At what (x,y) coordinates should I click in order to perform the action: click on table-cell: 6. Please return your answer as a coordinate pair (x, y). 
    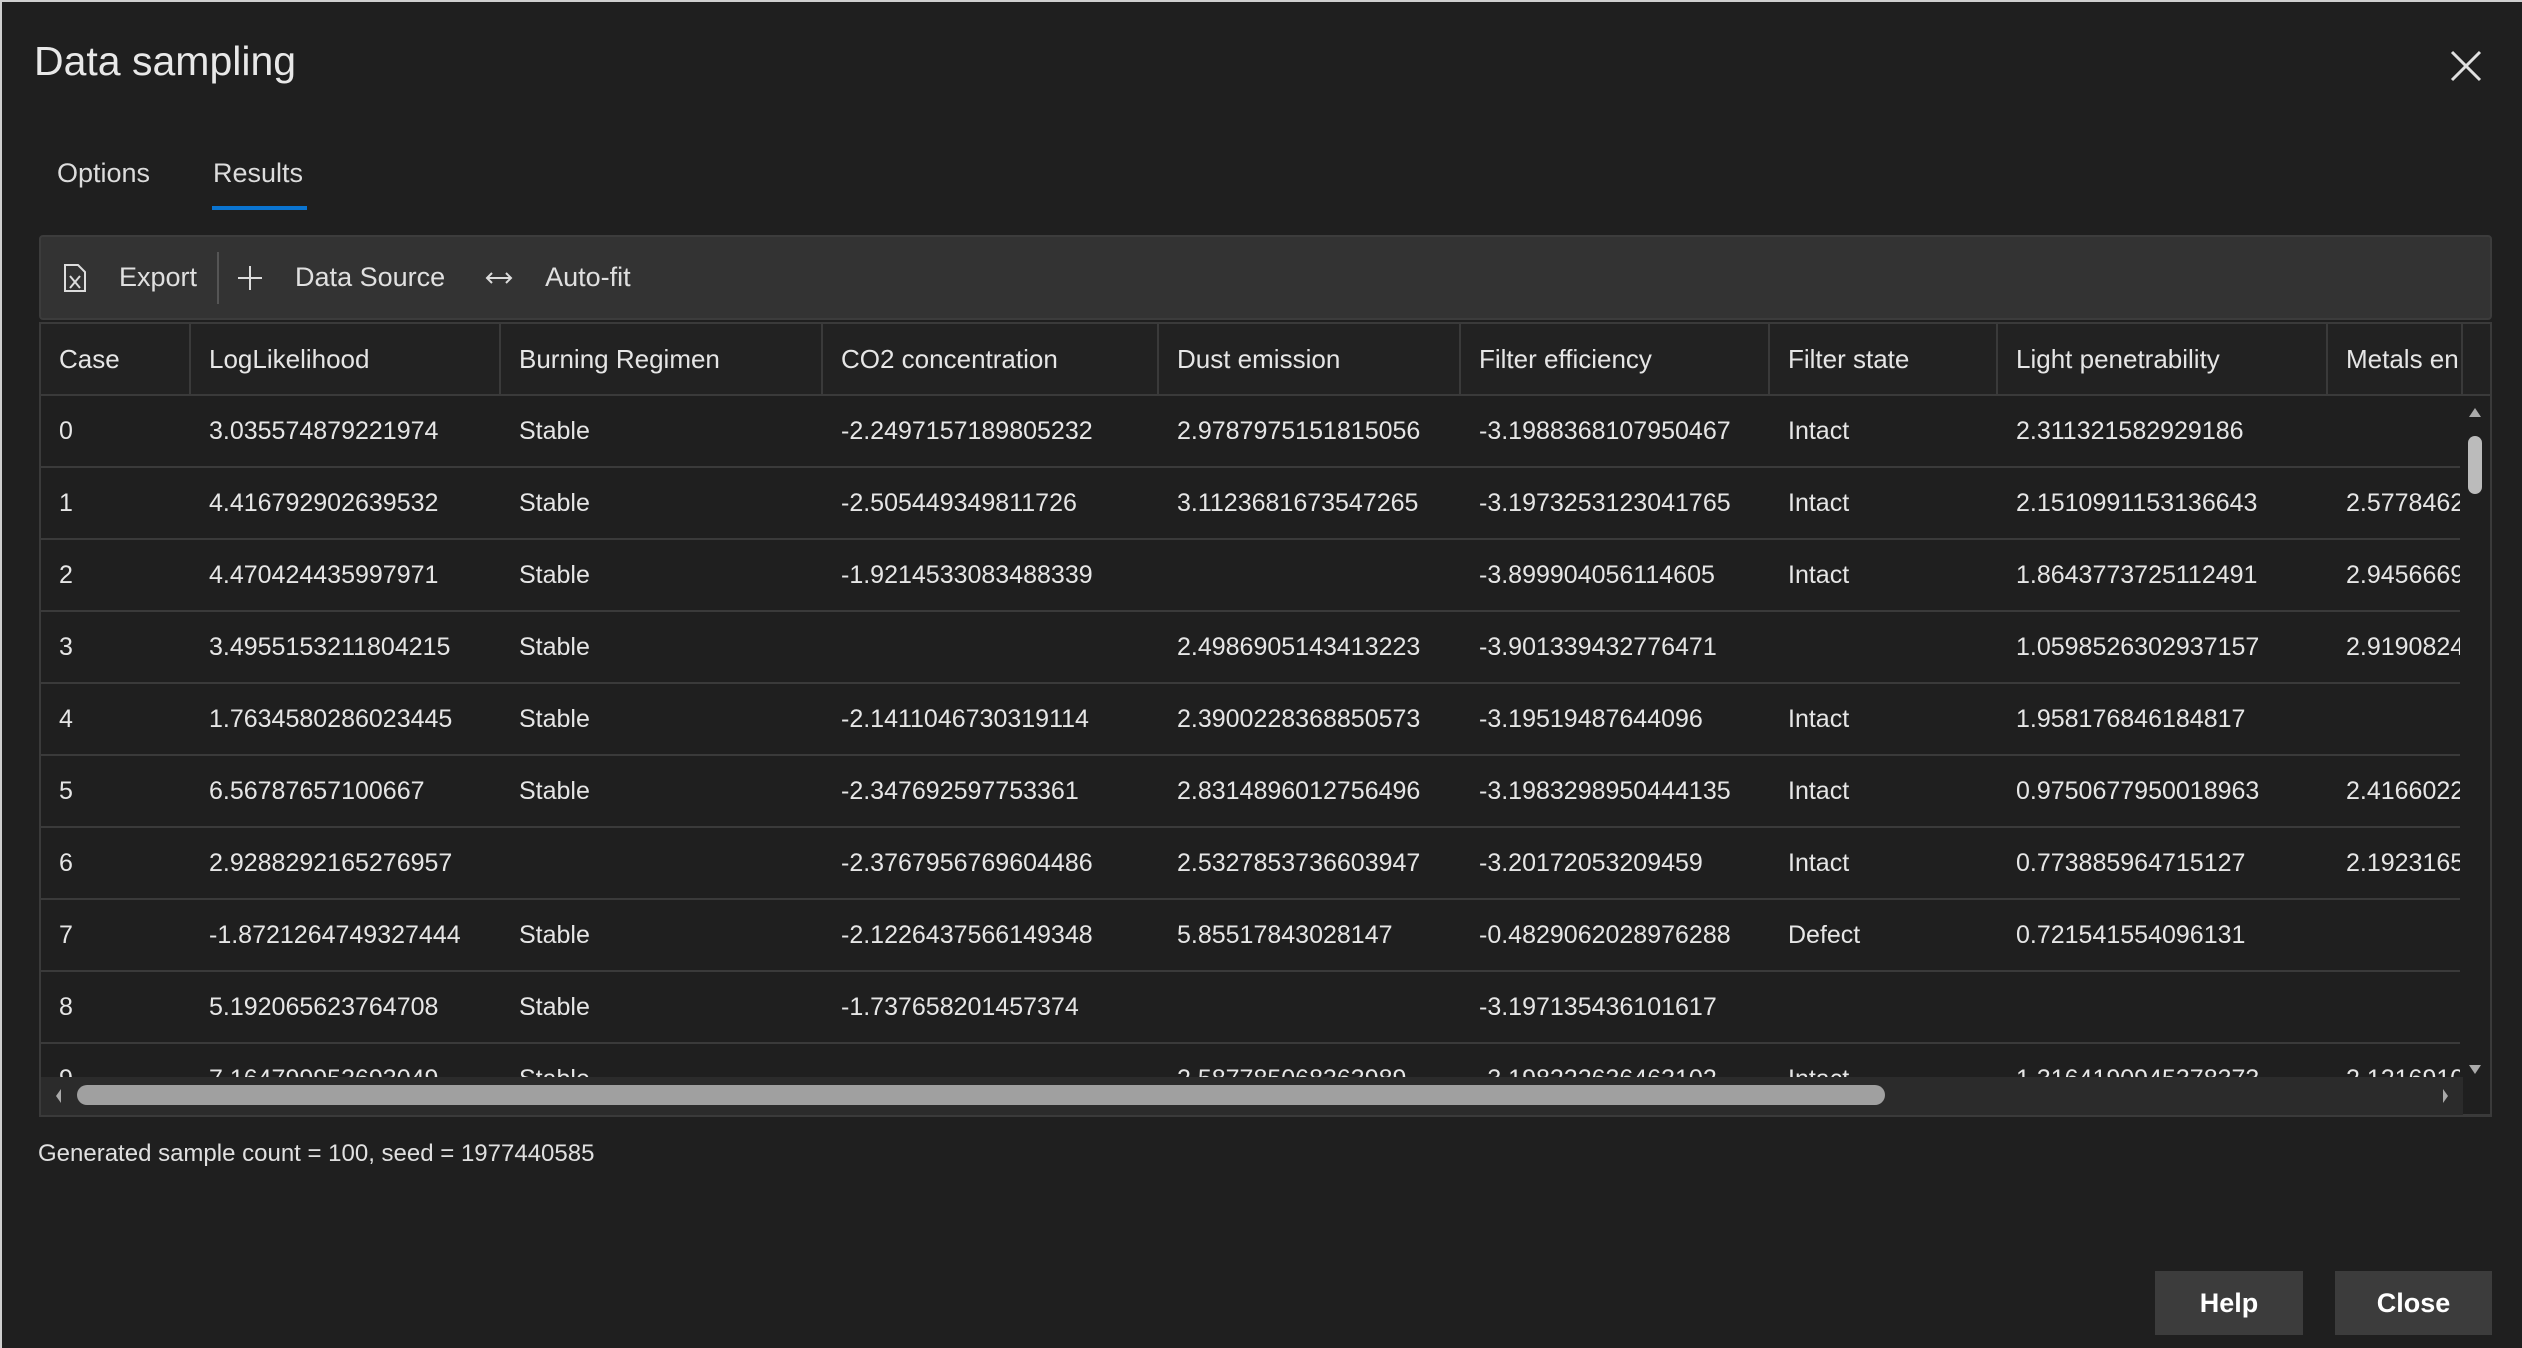
    Looking at the image, I should click on (66, 862).